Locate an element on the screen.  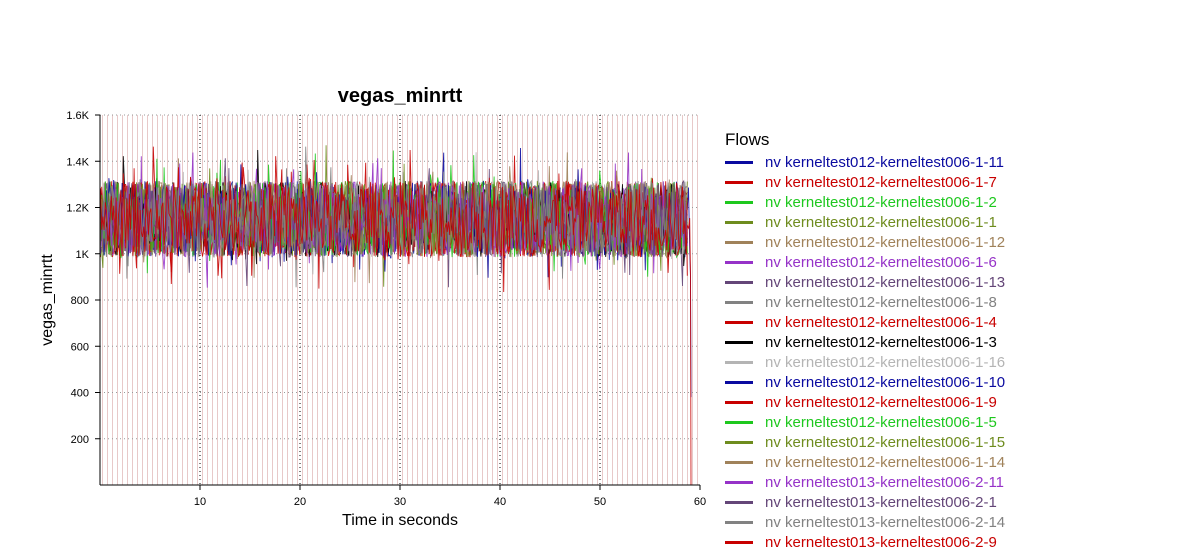
y-tick-label: 1.4K is located at coordinates (77, 162).